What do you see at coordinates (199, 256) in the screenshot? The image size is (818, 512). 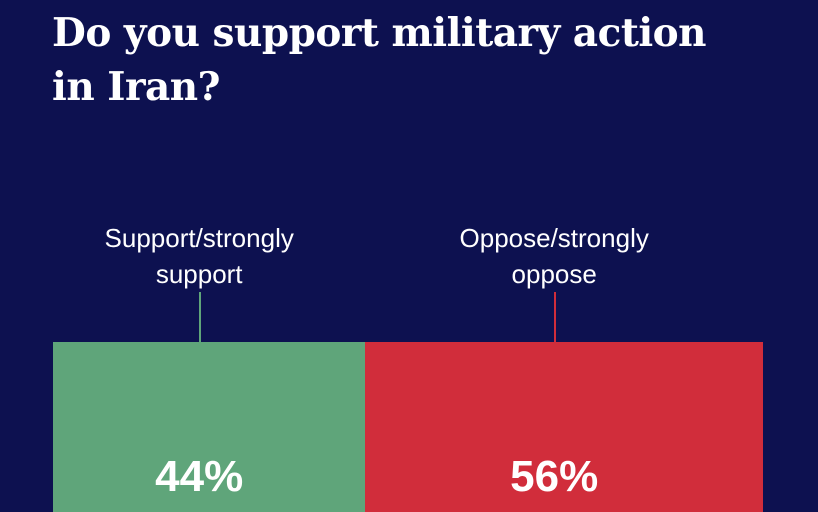 I see `legend-label: Support/strongly support` at bounding box center [199, 256].